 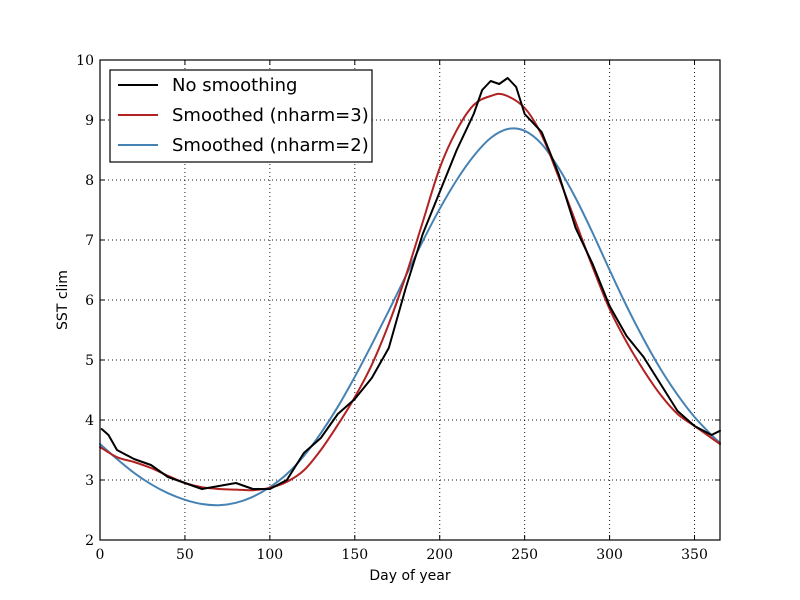 I want to click on x-tick-label: 350, so click(x=694, y=555).